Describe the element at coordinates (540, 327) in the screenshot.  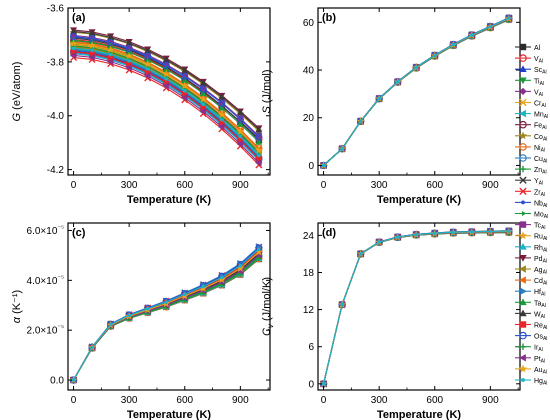
I see `legend-label: ReAl` at that location.